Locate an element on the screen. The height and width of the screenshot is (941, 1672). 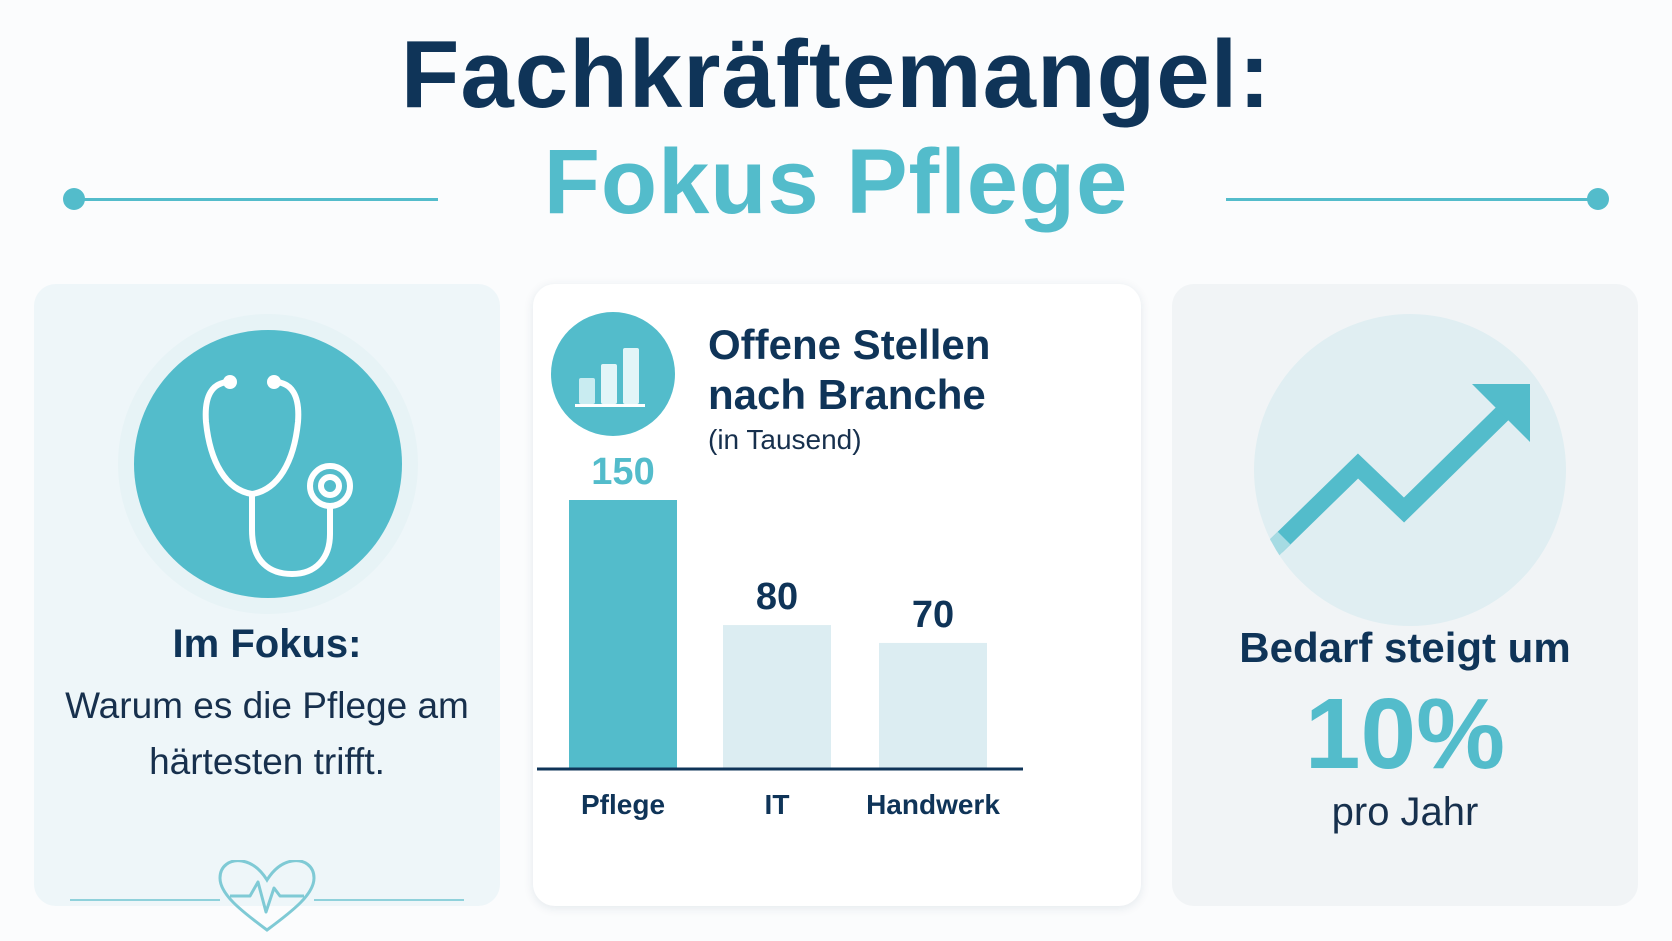
title-rule-left-dot is located at coordinates (74, 199).